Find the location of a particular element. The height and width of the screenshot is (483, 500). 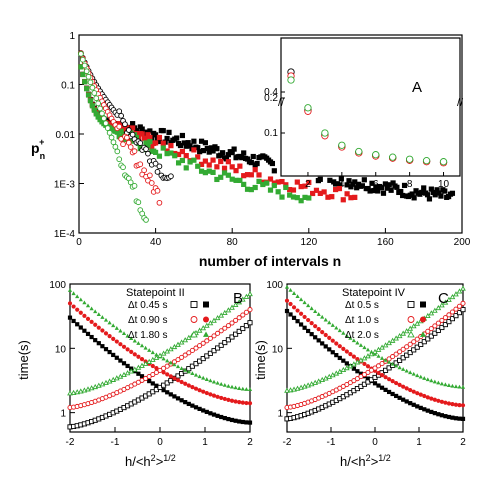

panel-b-y-axis-label: time(s) is located at coordinates (23, 360).